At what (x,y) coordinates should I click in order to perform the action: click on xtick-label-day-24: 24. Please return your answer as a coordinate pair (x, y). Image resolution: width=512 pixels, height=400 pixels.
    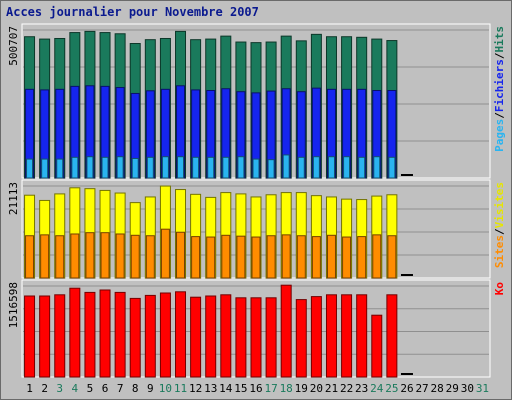
    Looking at the image, I should click on (377, 388).